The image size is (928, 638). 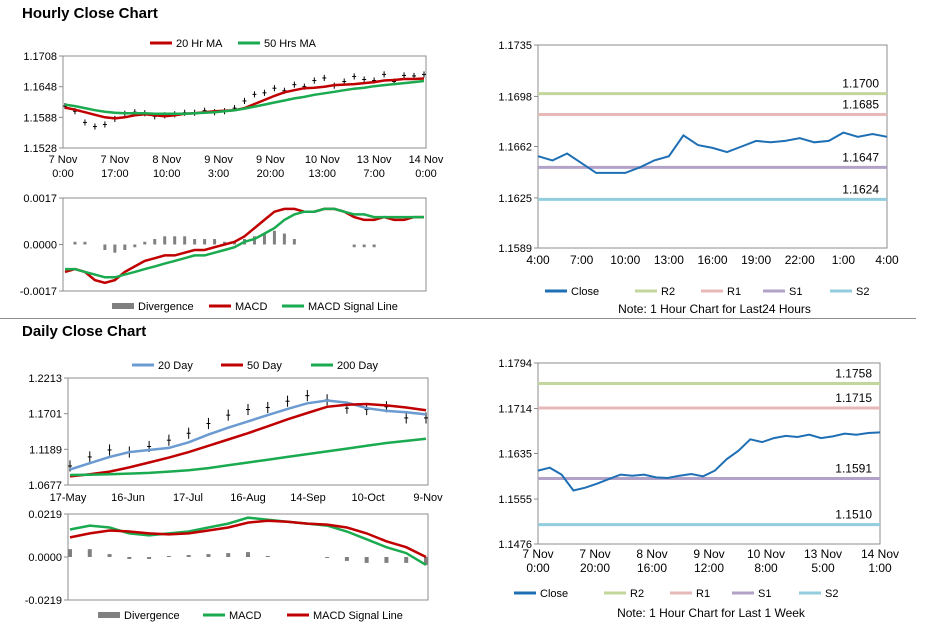 What do you see at coordinates (709, 568) in the screenshot?
I see `daily-pivot-xtick-time: 12:00` at bounding box center [709, 568].